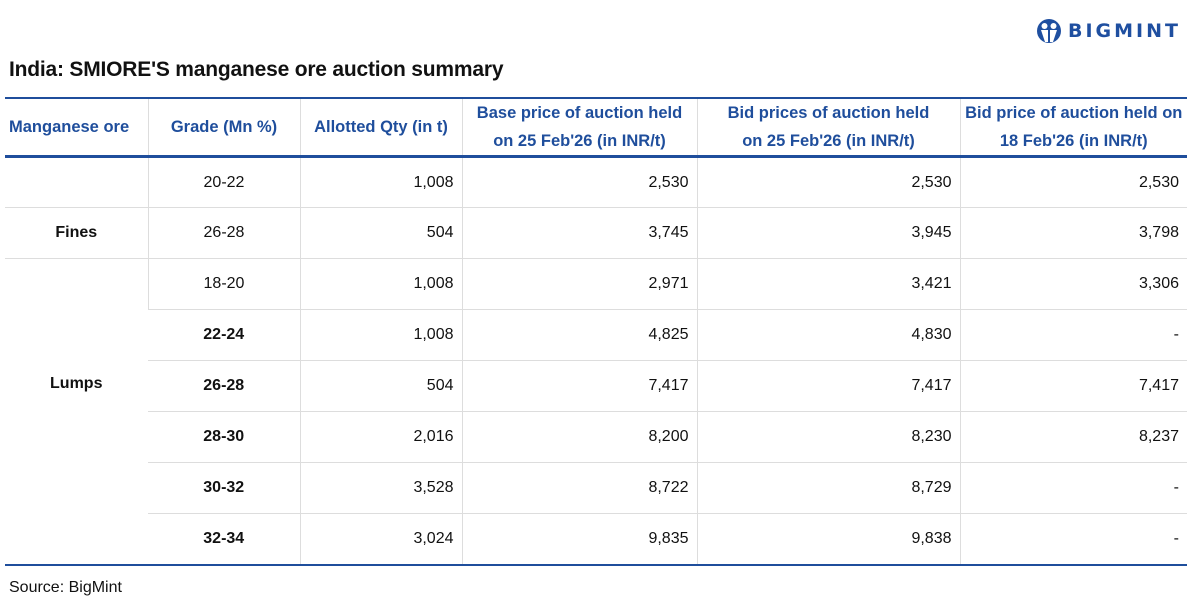 Image resolution: width=1193 pixels, height=607 pixels. What do you see at coordinates (224, 437) in the screenshot?
I see `grade-cell: 28-30` at bounding box center [224, 437].